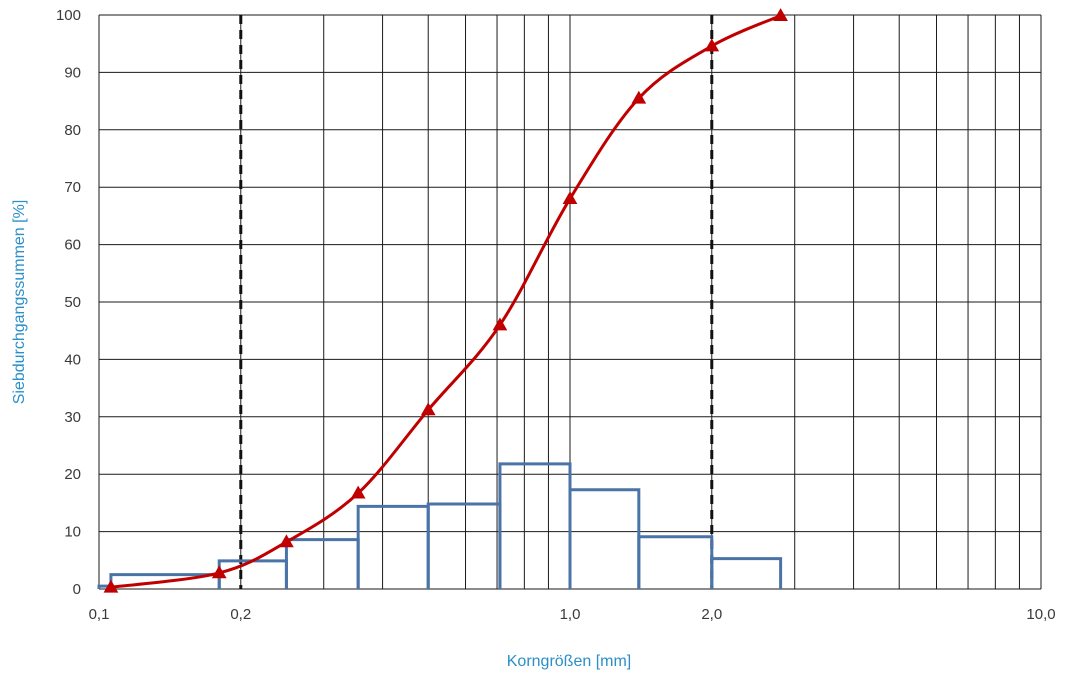  What do you see at coordinates (77, 589) in the screenshot?
I see `y-tick-label: 0` at bounding box center [77, 589].